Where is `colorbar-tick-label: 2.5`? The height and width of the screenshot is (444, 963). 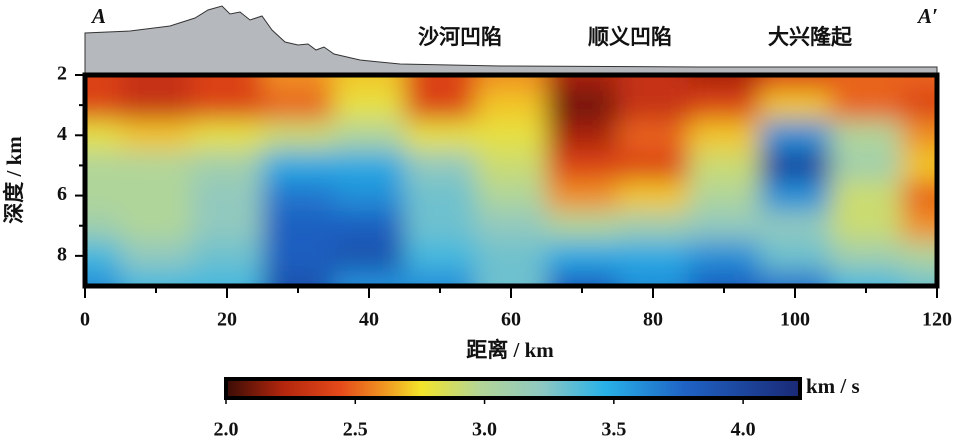
colorbar-tick-label: 2.5 is located at coordinates (355, 430).